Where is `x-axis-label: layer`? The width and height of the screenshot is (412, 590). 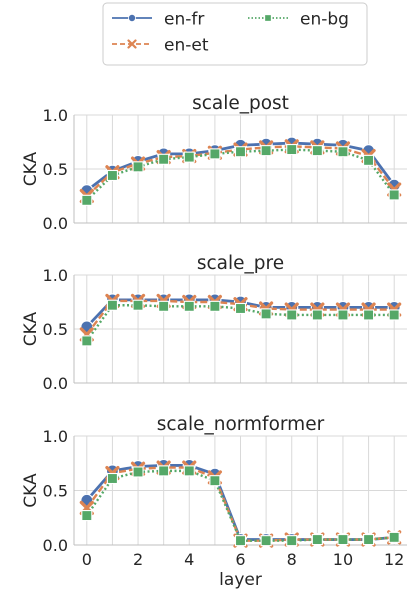
x-axis-label: layer is located at coordinates (240, 580).